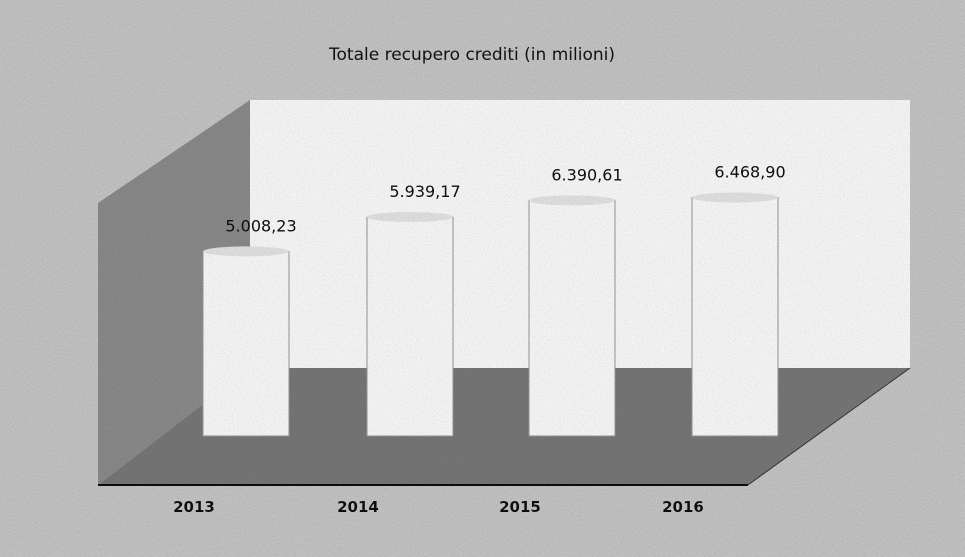  Describe the element at coordinates (471, 55) in the screenshot. I see `chart-title: Totale recupero crediti (in milioni)` at that location.